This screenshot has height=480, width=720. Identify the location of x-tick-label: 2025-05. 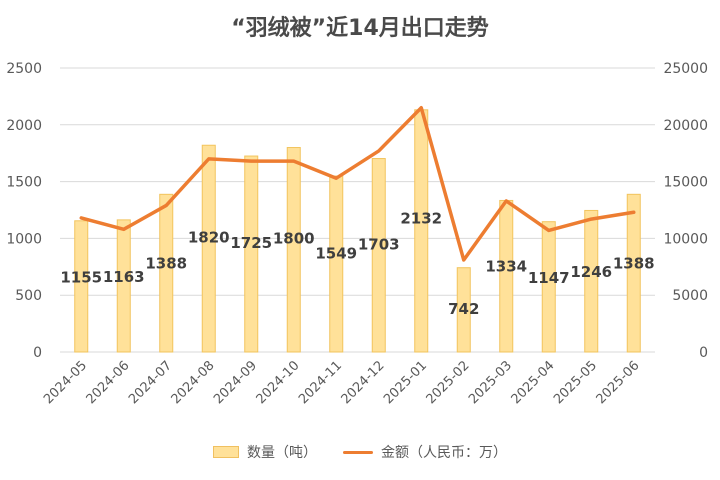
(575, 382).